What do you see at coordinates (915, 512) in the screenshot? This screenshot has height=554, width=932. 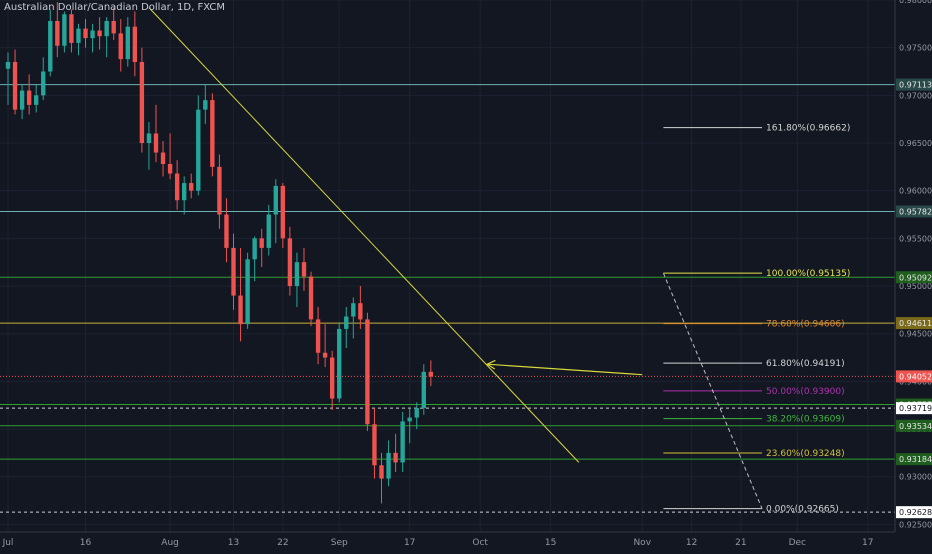 I see `dashed-price-tag: 0.92628` at bounding box center [915, 512].